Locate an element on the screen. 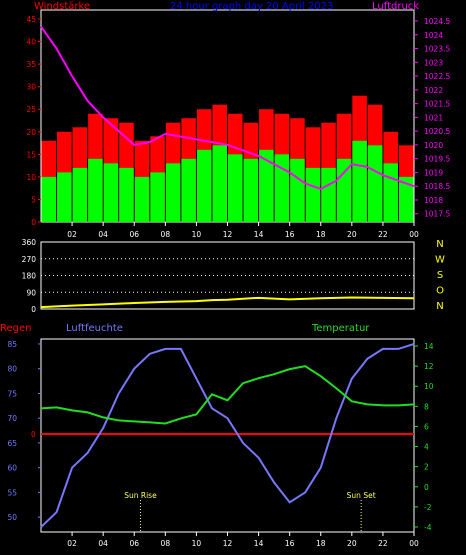 This screenshot has width=466, height=555. wind-x-tick-label: 02 is located at coordinates (72, 234).